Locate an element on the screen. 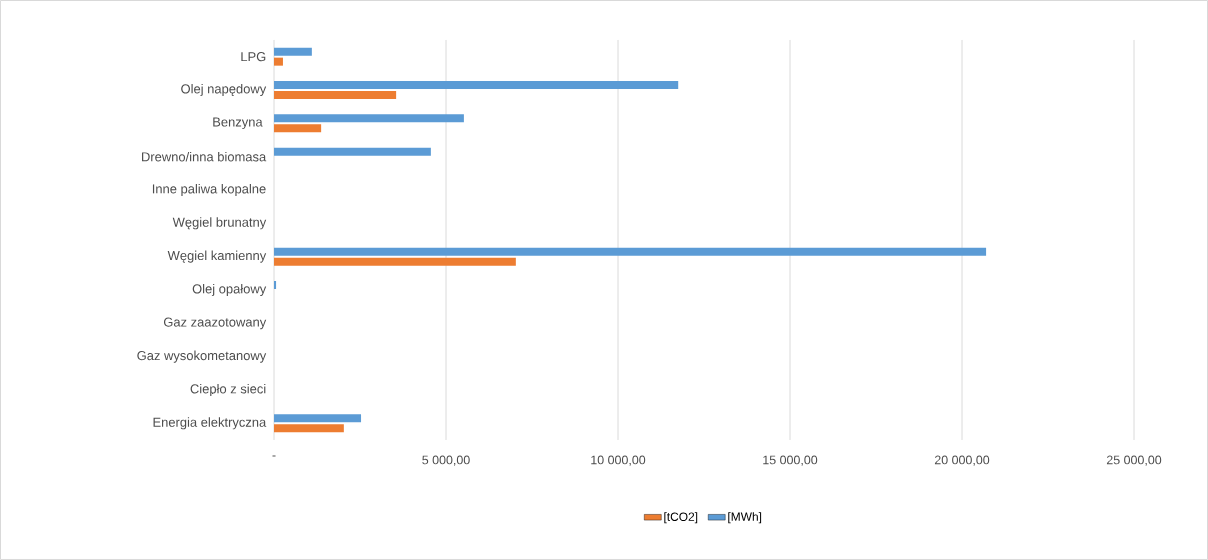  y-tick-label: Gaz zaazotowany is located at coordinates (215, 323).